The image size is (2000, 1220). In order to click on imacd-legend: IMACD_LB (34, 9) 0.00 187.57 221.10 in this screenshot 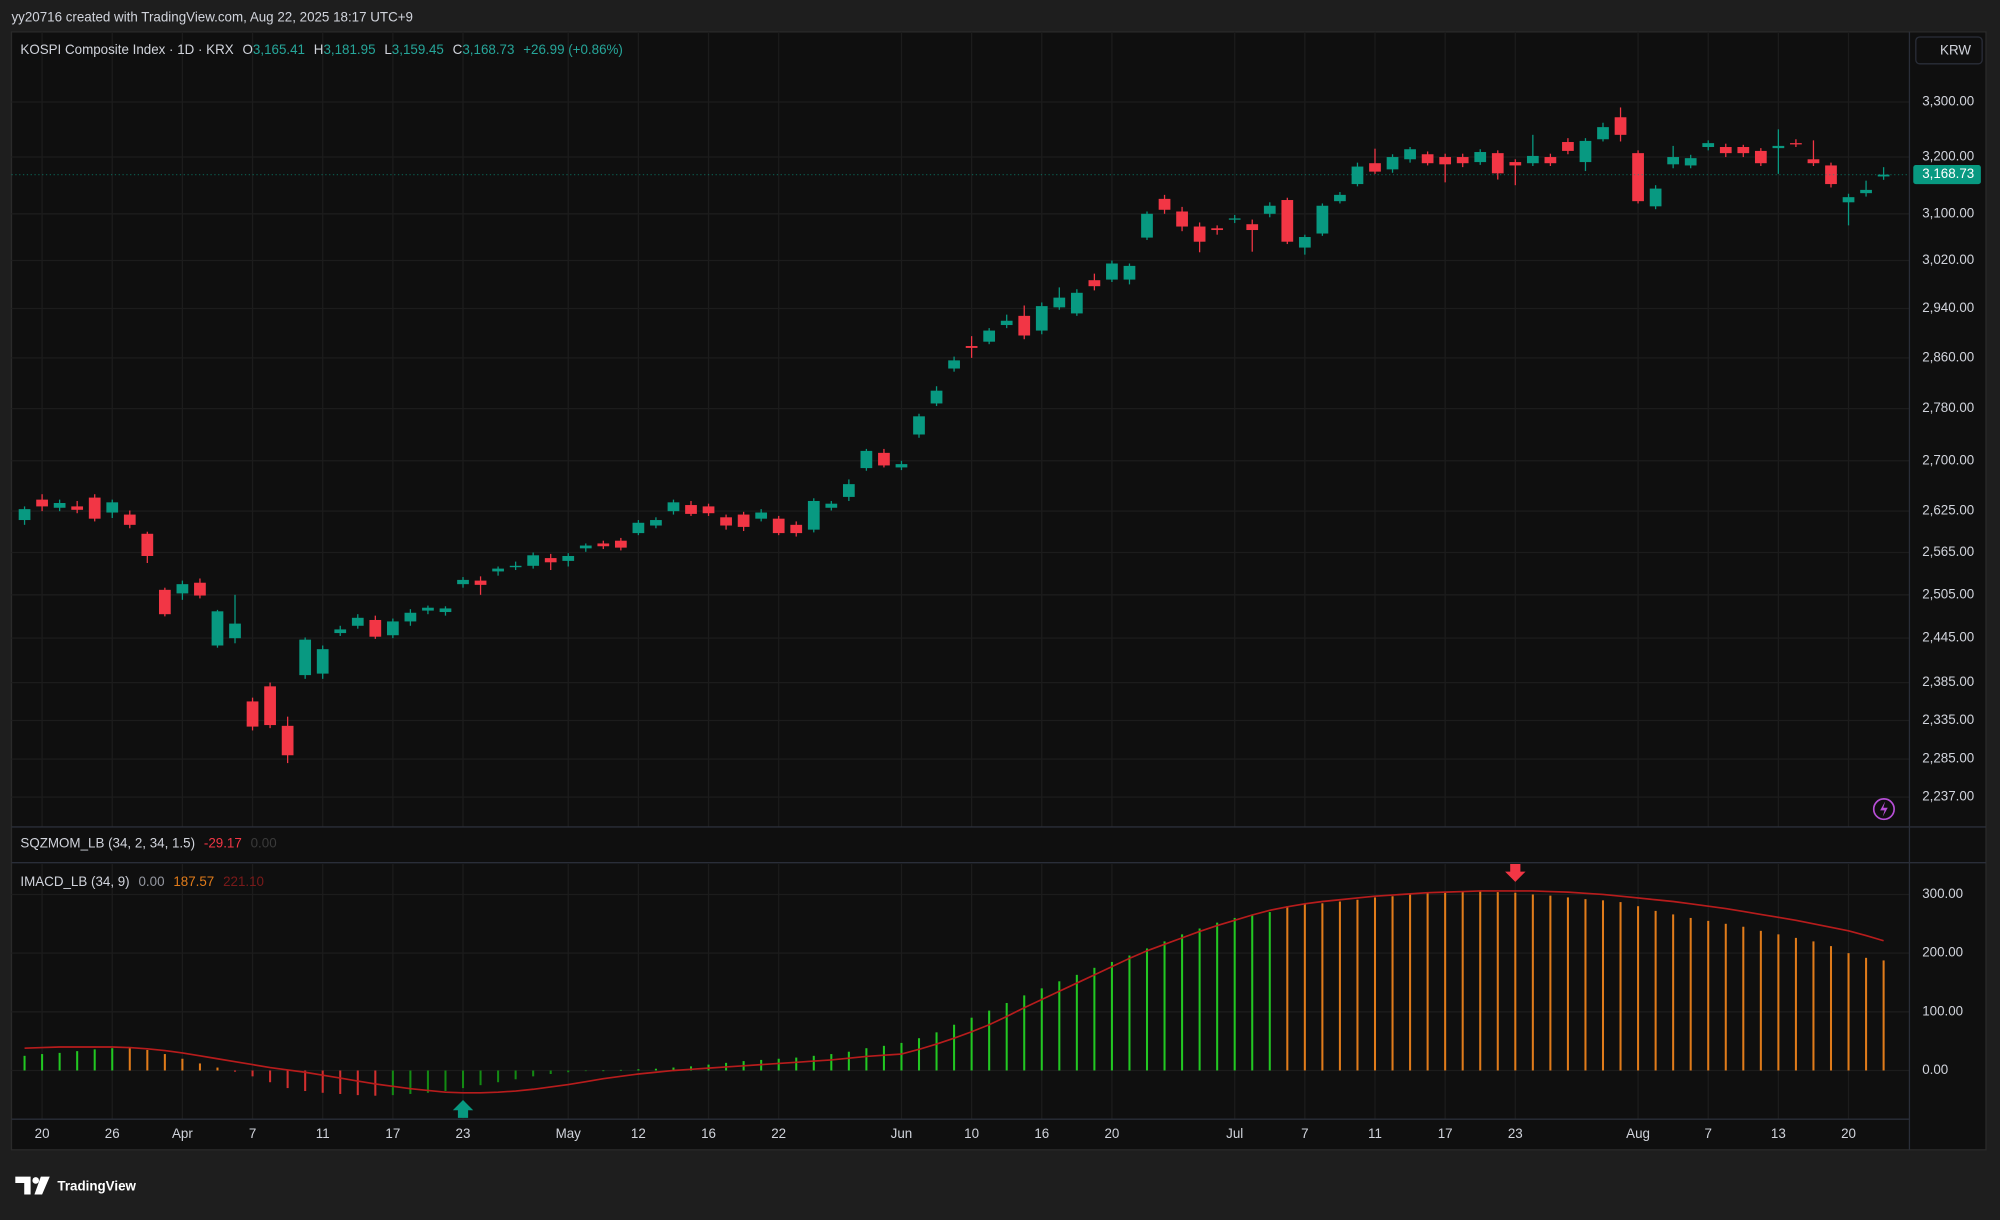, I will do `click(142, 880)`.